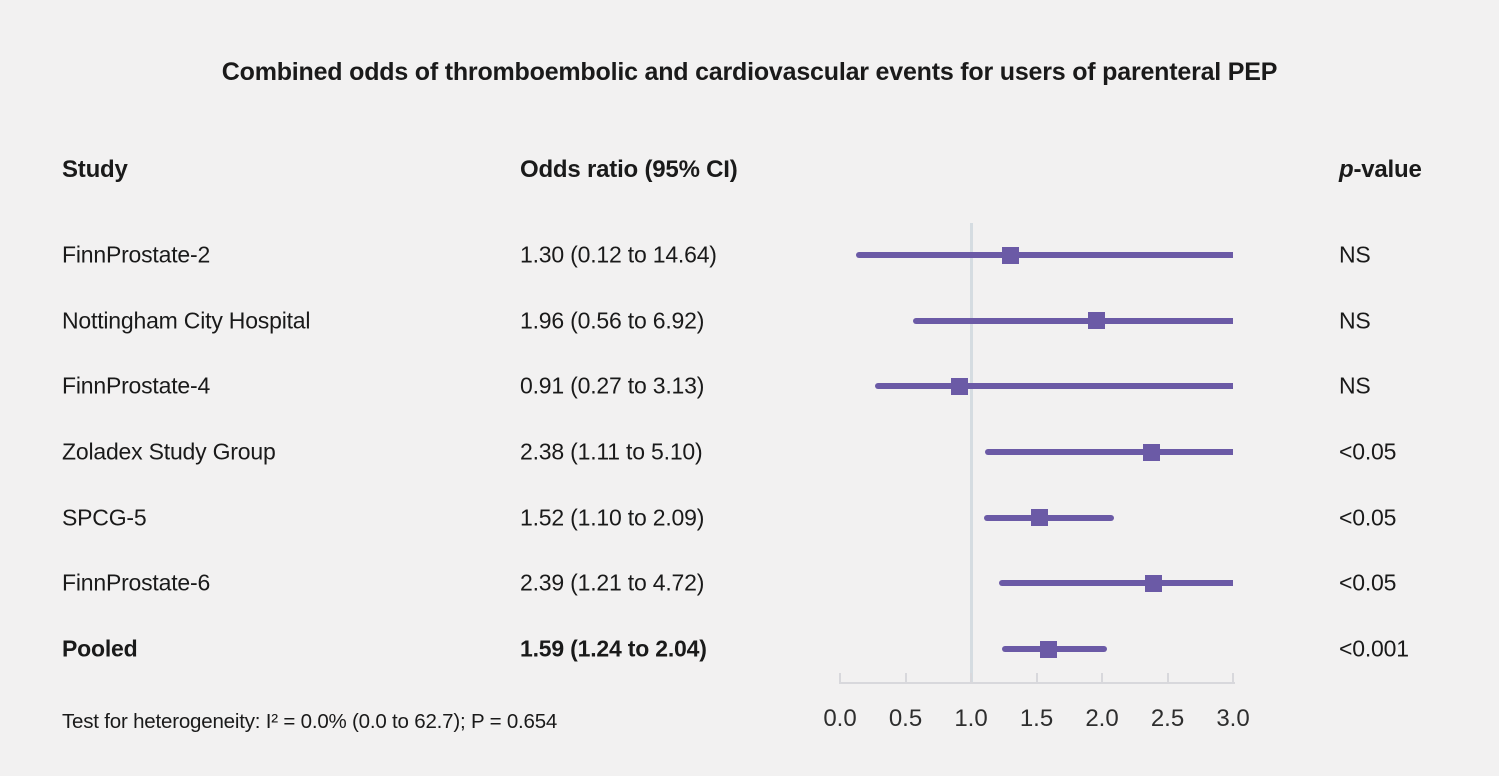 This screenshot has width=1499, height=776. I want to click on or-ci-label: 2.39 (1.21 to 4.72), so click(612, 582).